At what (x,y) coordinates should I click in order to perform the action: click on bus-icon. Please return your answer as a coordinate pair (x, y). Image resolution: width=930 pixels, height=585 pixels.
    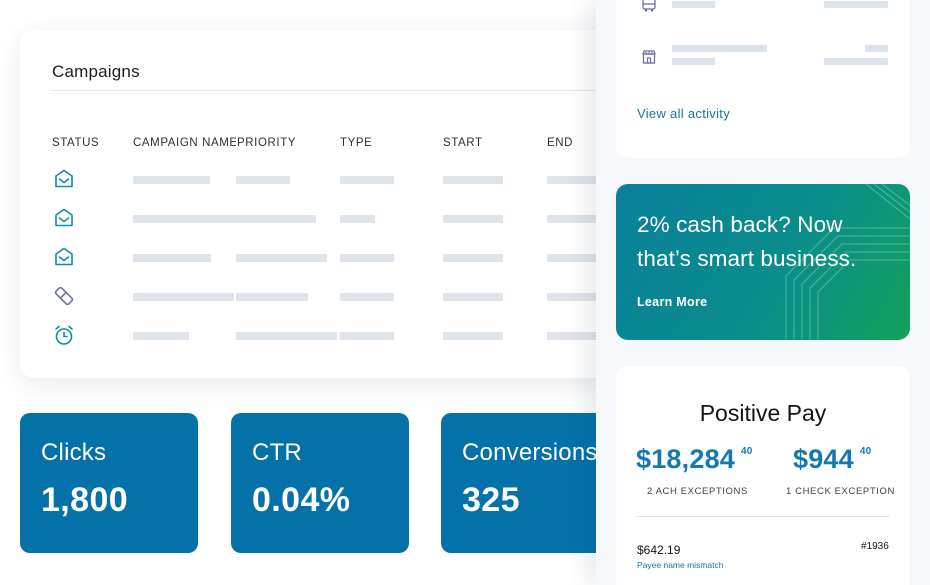
    Looking at the image, I should click on (649, 6).